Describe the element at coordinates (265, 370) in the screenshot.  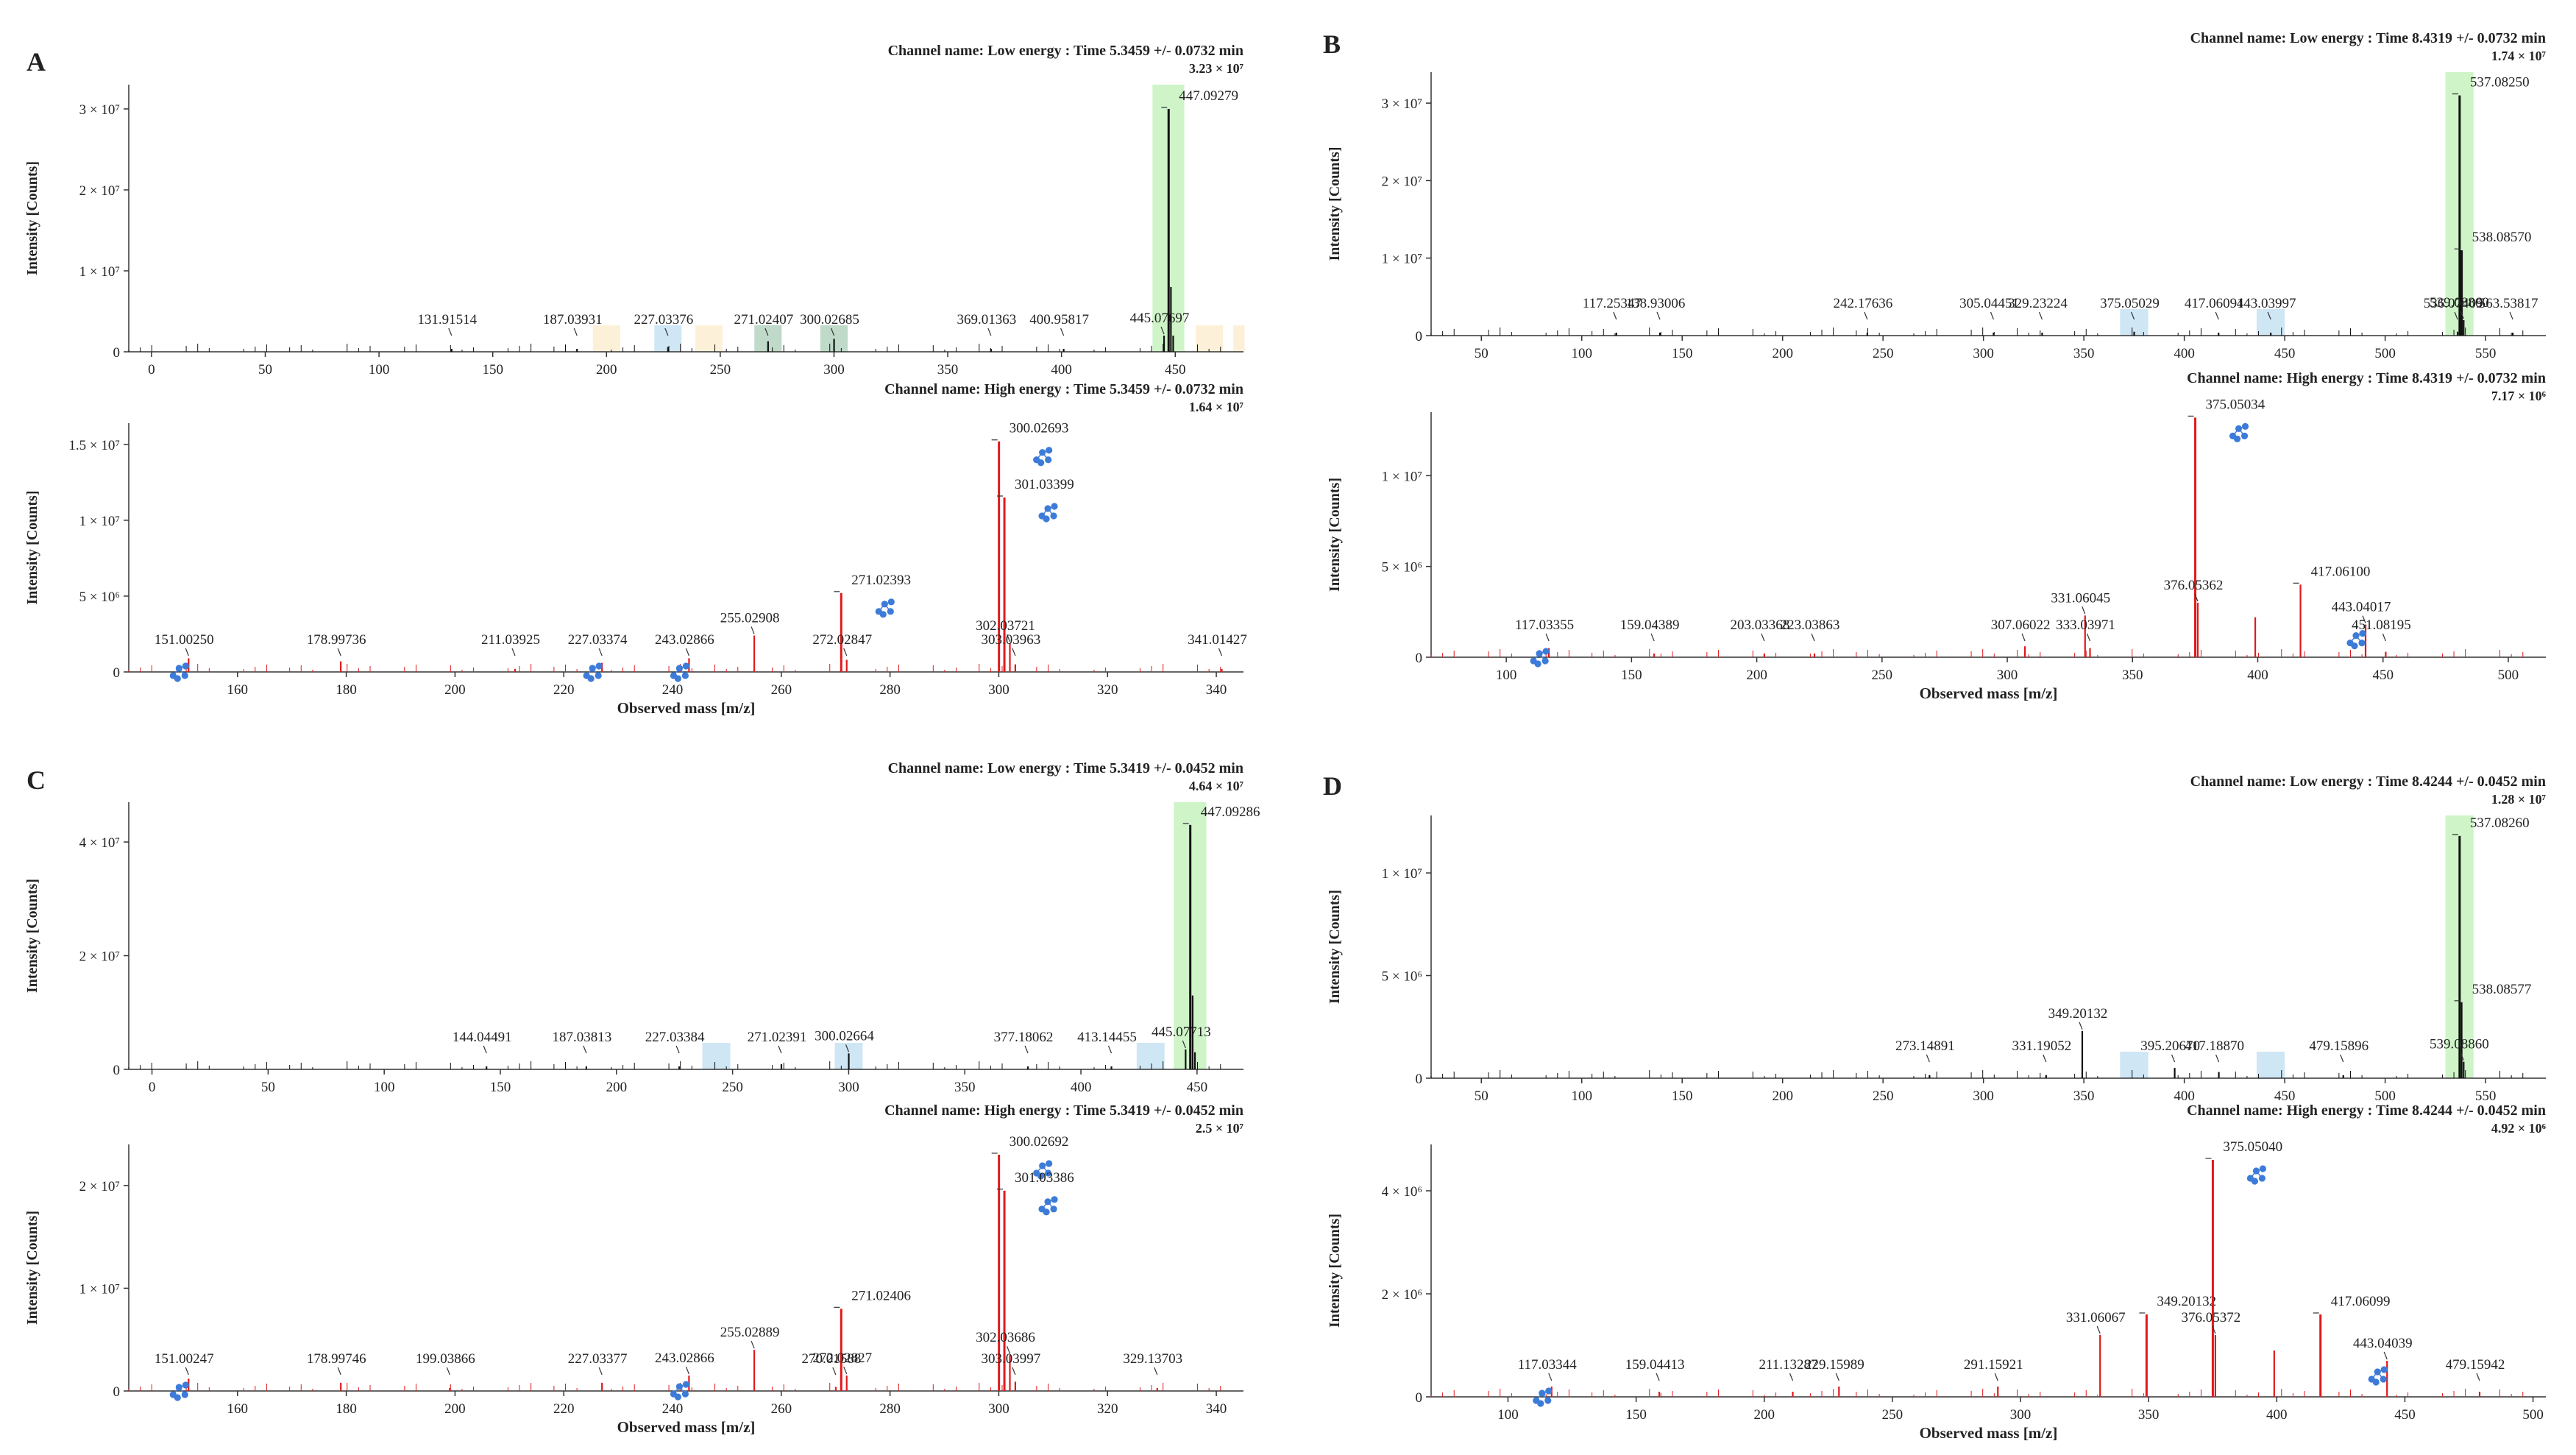
I see `x-tick-label: 50` at that location.